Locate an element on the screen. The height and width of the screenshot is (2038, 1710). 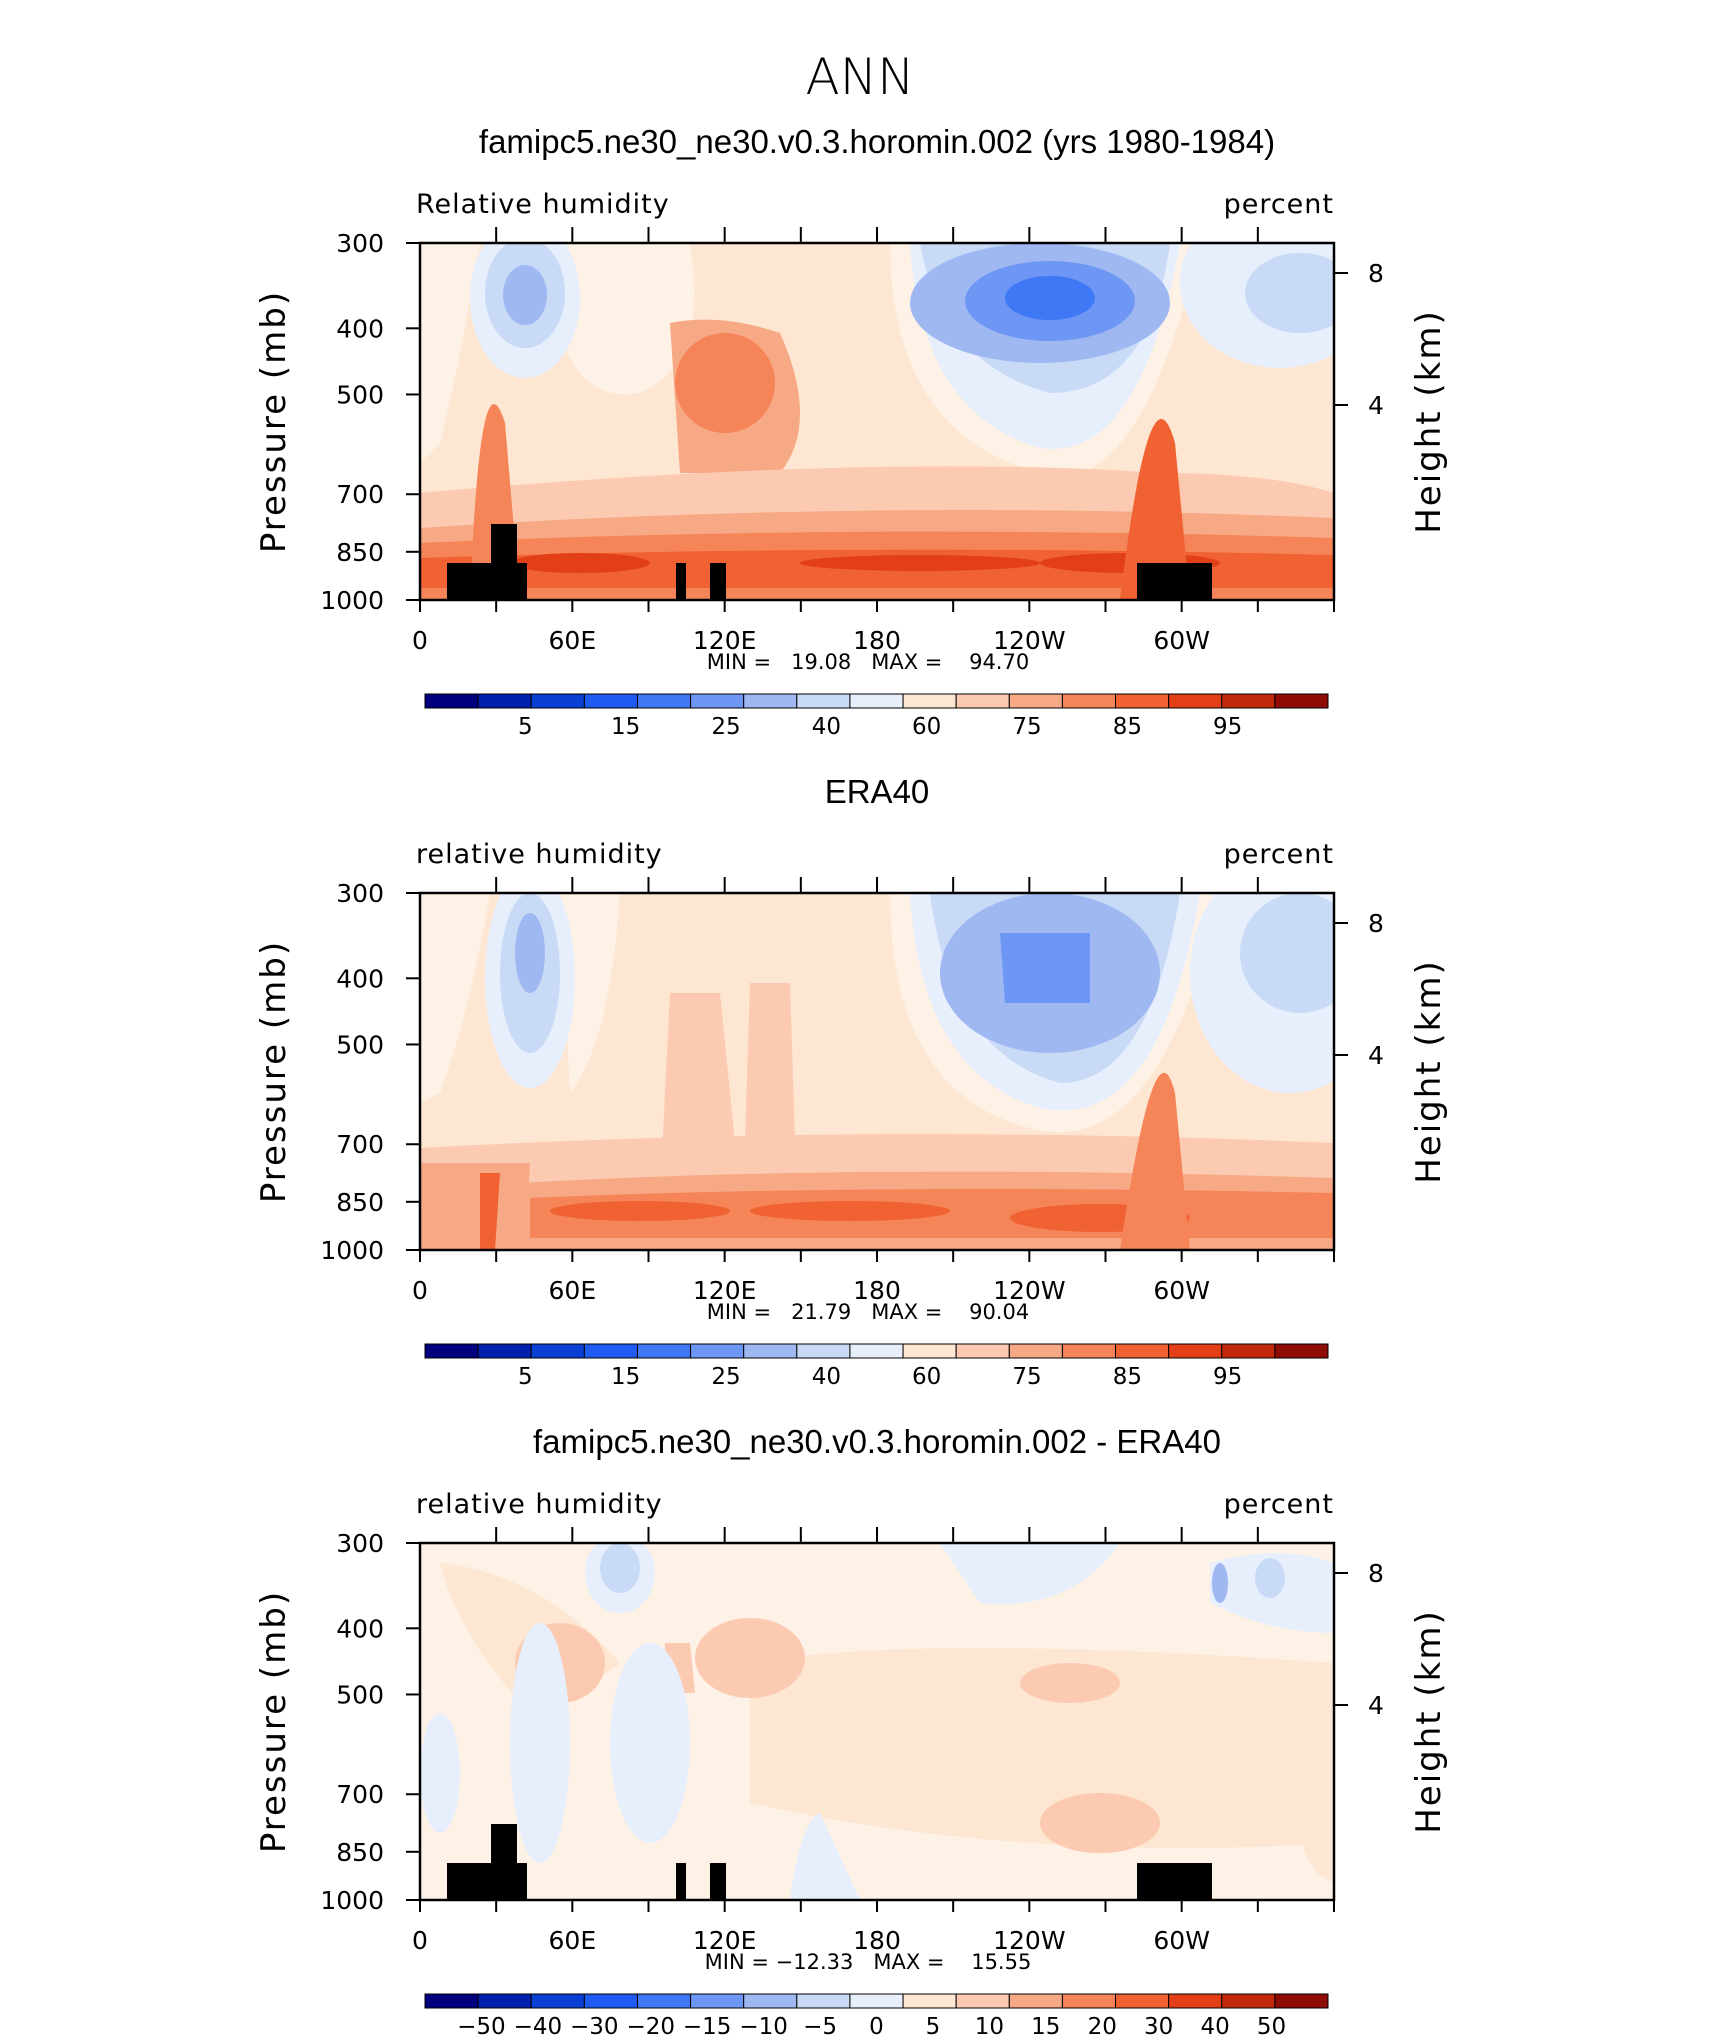
colorbar-label: 25 is located at coordinates (725, 727).